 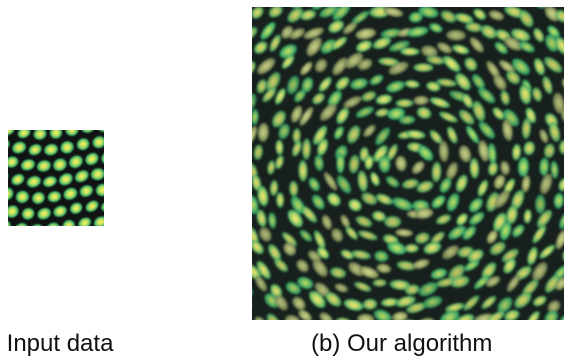 I want to click on caption-input-data: ) Input data, so click(x=56, y=344).